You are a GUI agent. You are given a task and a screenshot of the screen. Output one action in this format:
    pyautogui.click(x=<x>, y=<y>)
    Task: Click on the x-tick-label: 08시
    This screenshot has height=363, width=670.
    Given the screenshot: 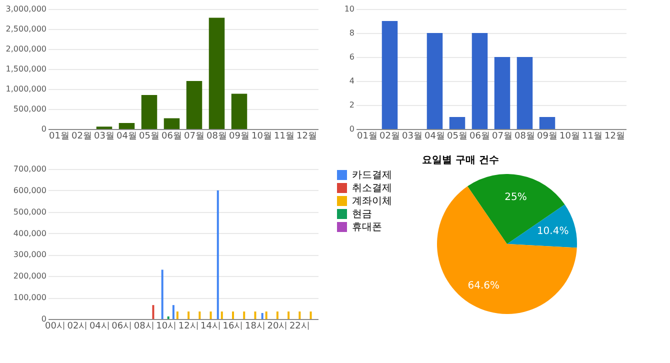 What is the action you would take?
    pyautogui.click(x=144, y=327)
    